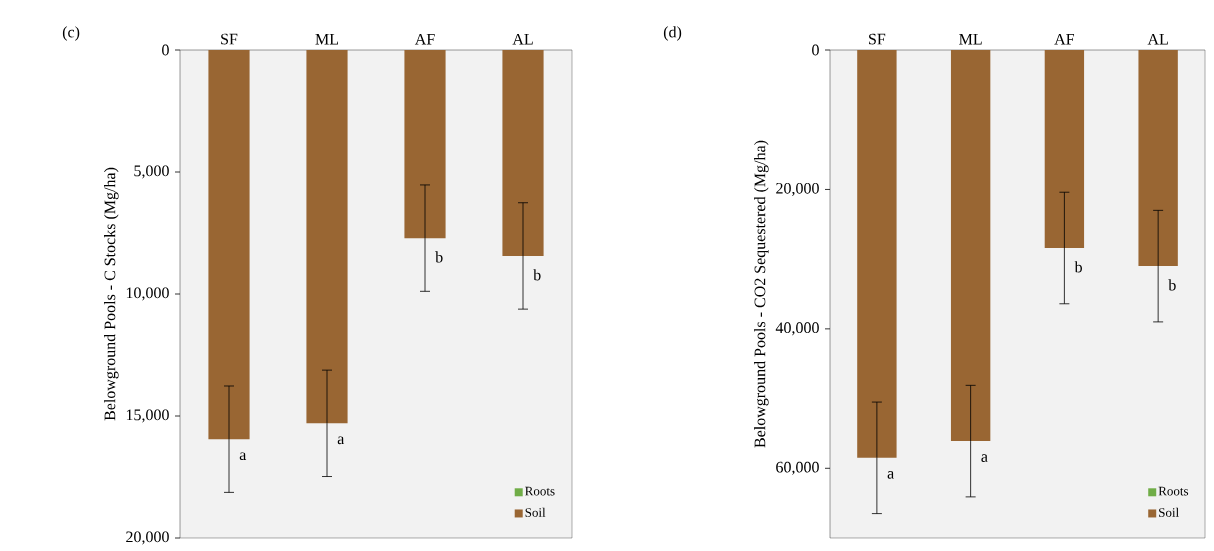 This screenshot has height=551, width=1214. I want to click on y-tick-label: 40,000, so click(797, 329).